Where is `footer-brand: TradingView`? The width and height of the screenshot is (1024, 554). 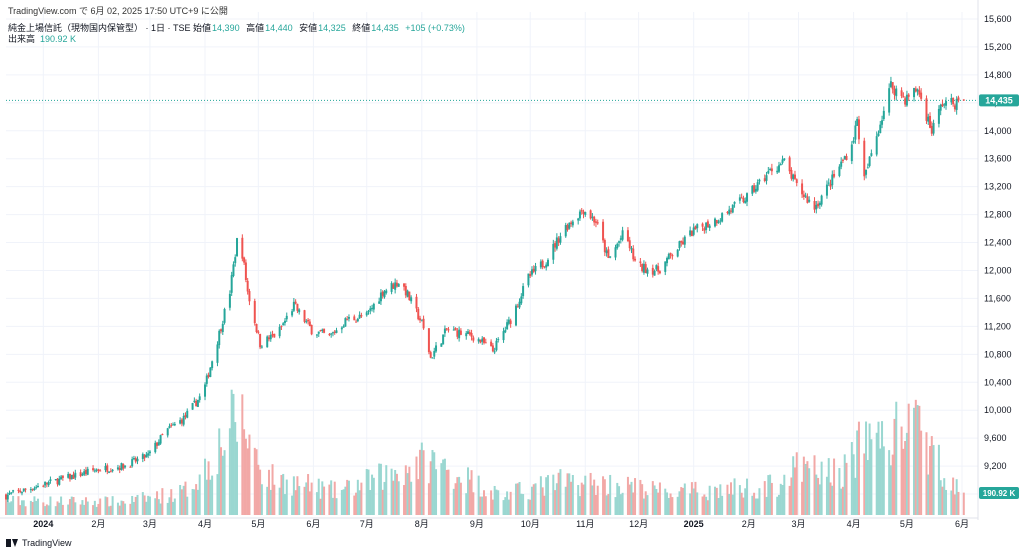
footer-brand: TradingView is located at coordinates (39, 543).